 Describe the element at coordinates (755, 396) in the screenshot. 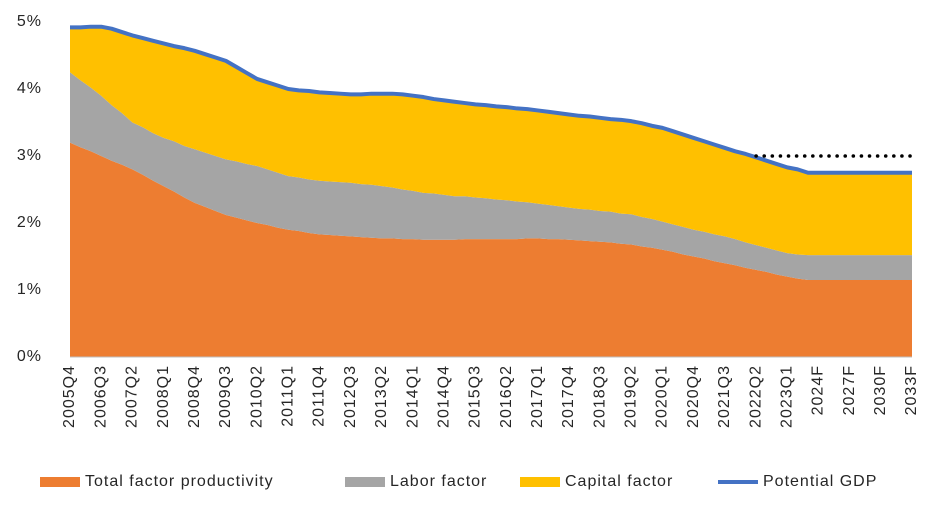

I see `x-tick-label: 2022Q2` at that location.